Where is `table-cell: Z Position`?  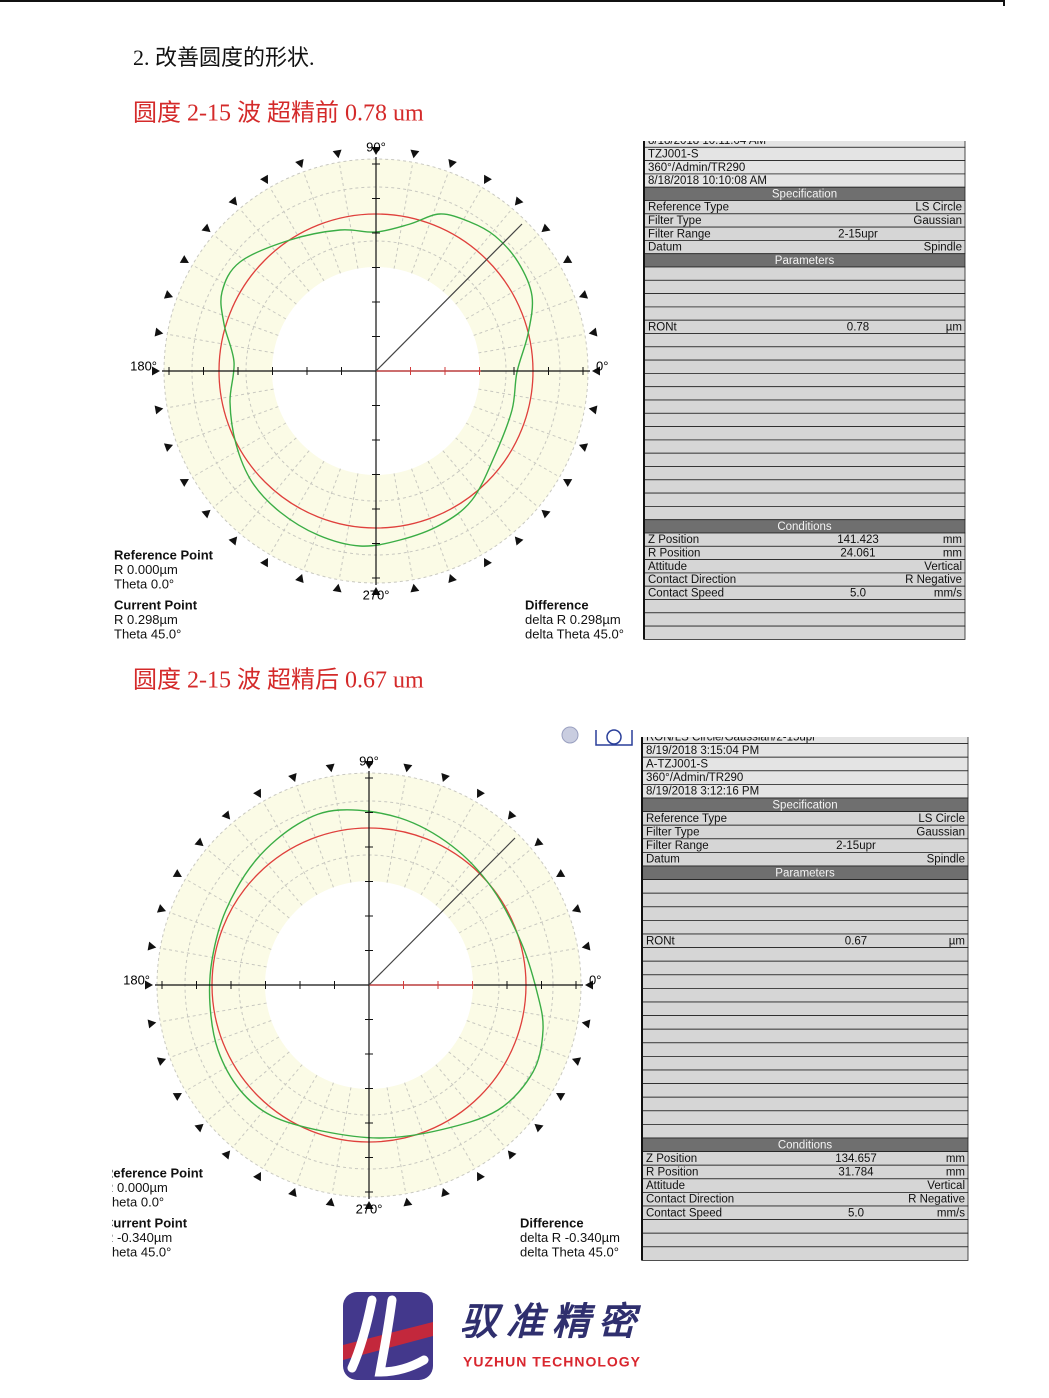
table-cell: Z Position is located at coordinates (671, 1159).